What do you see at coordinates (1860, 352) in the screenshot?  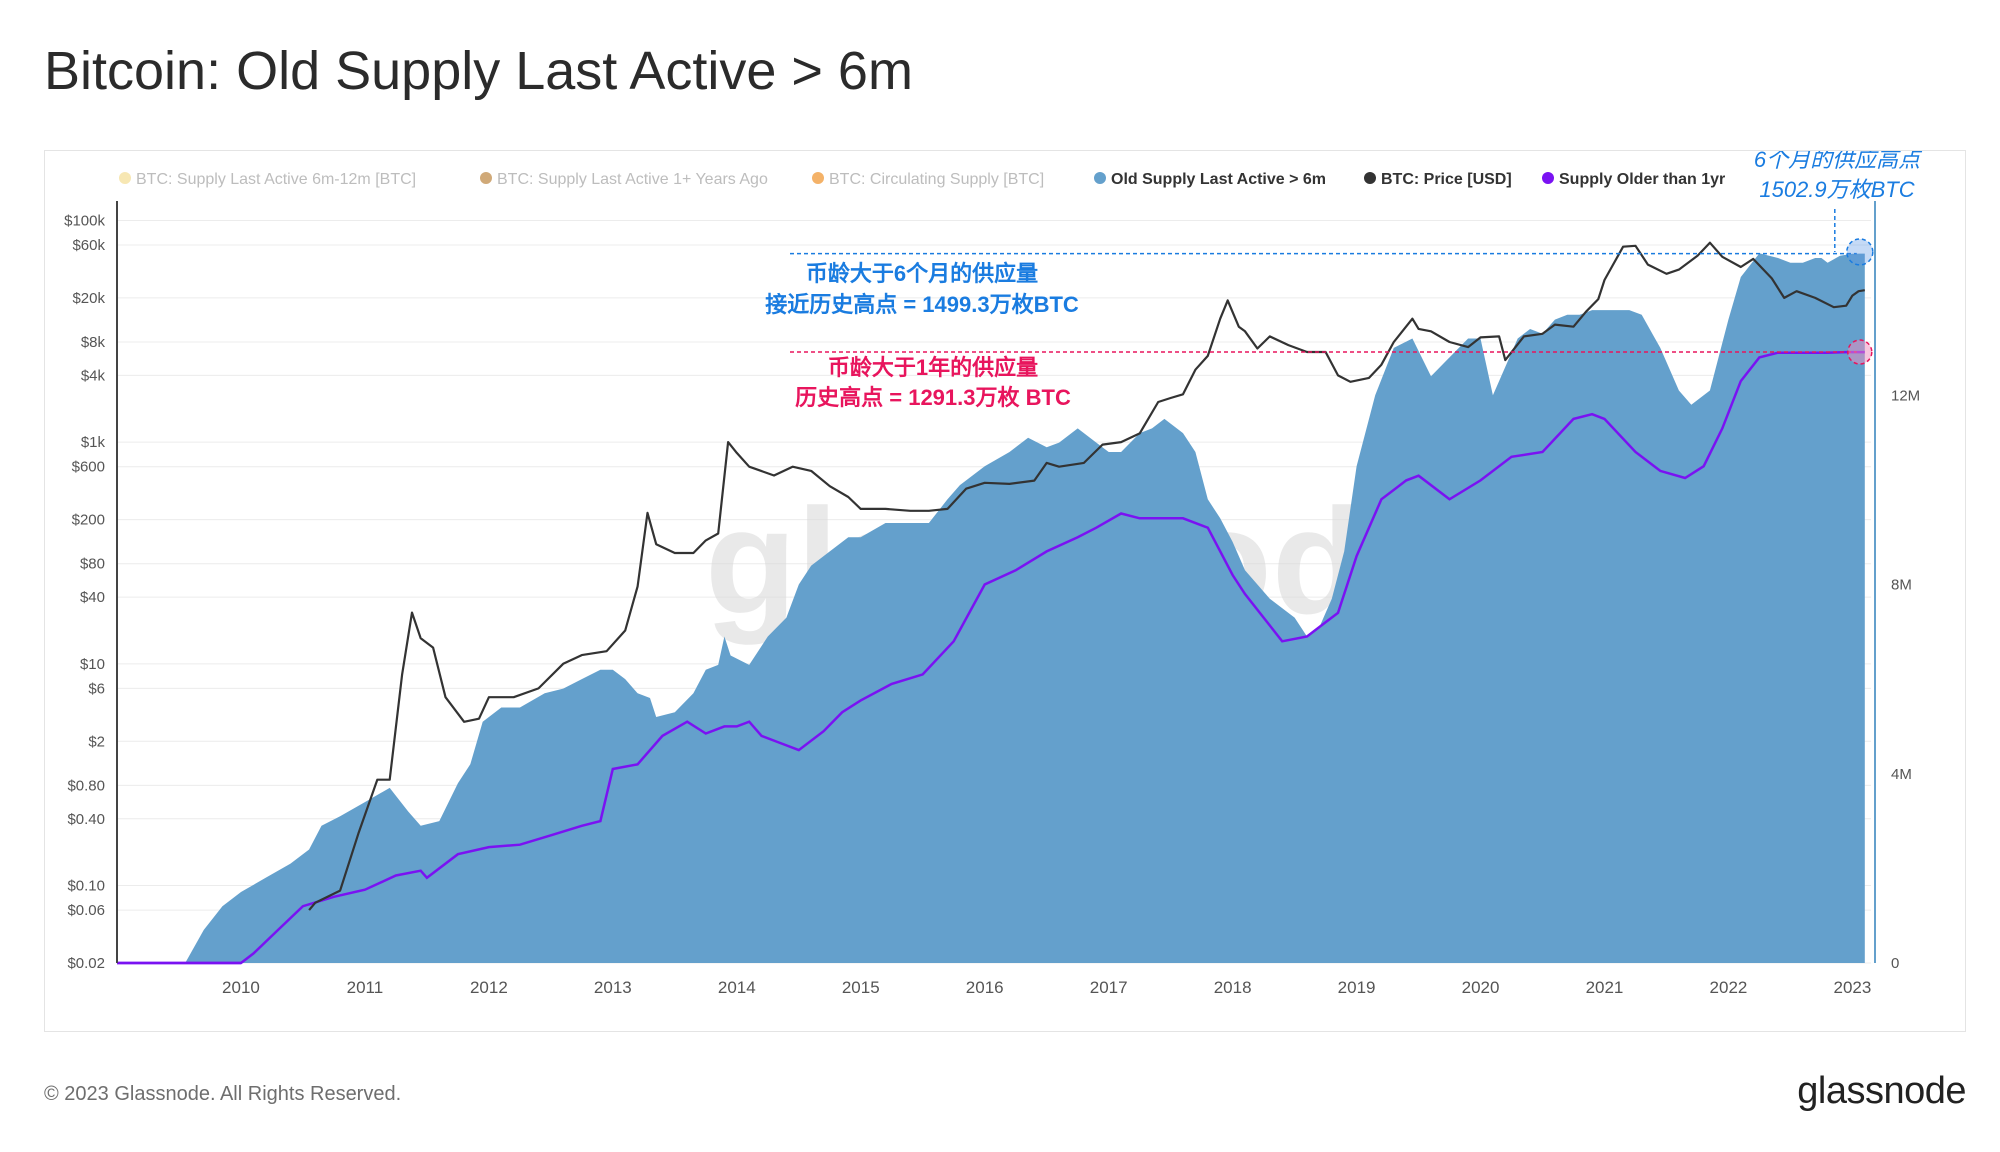 I see `peak-marker-1y` at bounding box center [1860, 352].